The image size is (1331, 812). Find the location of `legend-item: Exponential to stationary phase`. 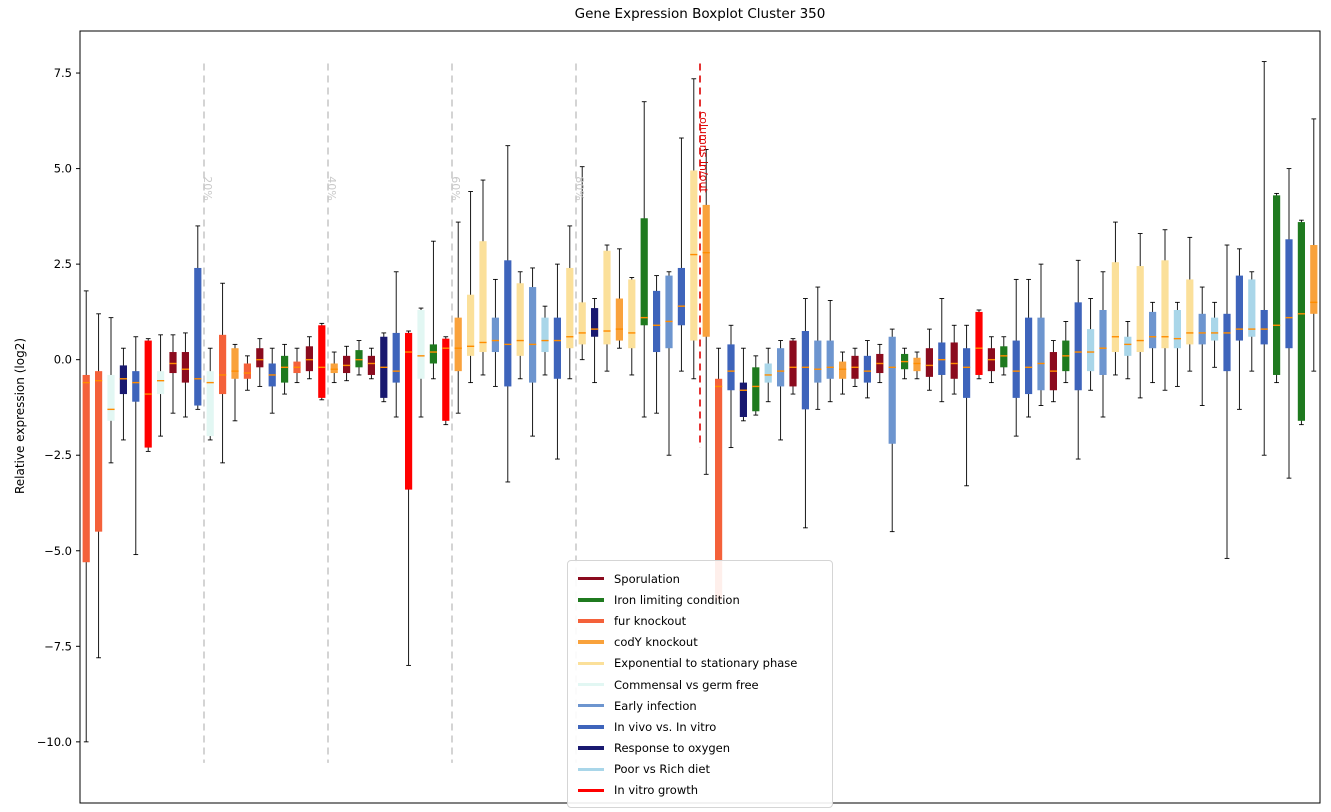

legend-item: Exponential to stationary phase is located at coordinates (700, 663).